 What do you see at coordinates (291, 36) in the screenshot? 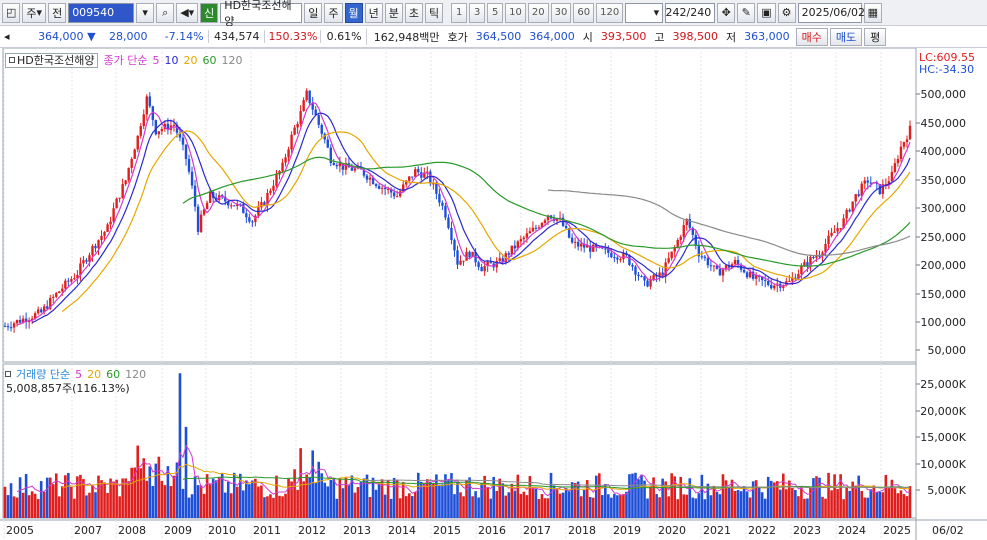
I see `volume-ratio: 150.33%` at bounding box center [291, 36].